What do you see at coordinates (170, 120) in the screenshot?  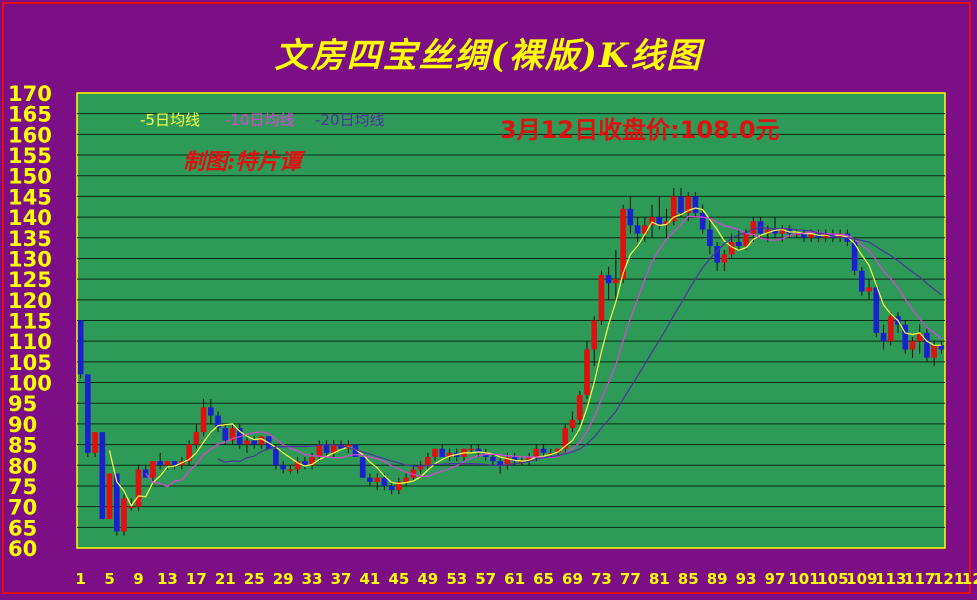 I see `legend-ma5: -5日均线` at bounding box center [170, 120].